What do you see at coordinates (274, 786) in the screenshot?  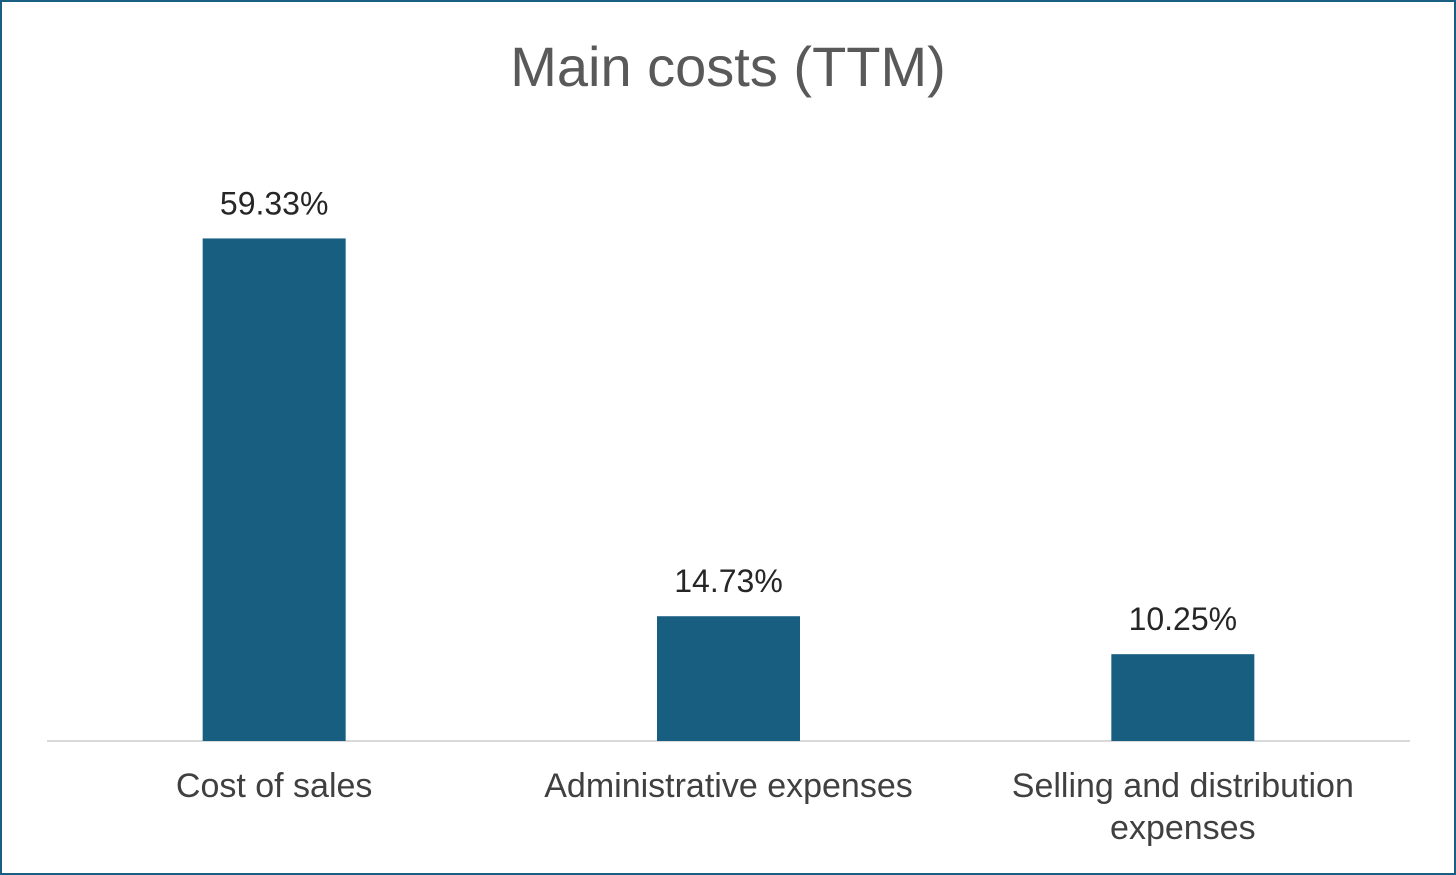 I see `x-tick-label: Cost of sales` at bounding box center [274, 786].